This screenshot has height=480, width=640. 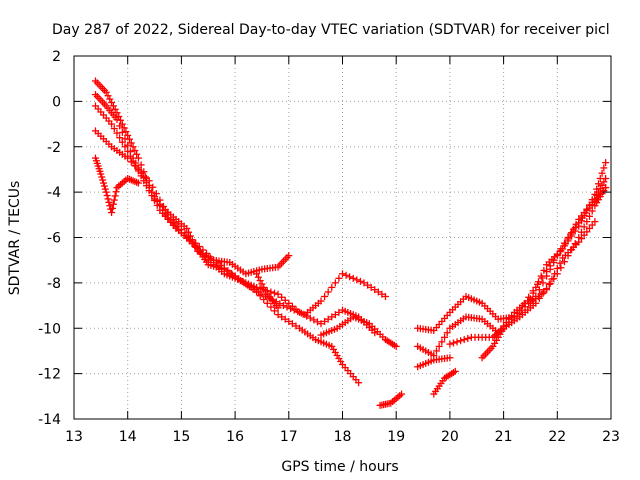 I want to click on x-tick-label: 21, so click(x=504, y=437).